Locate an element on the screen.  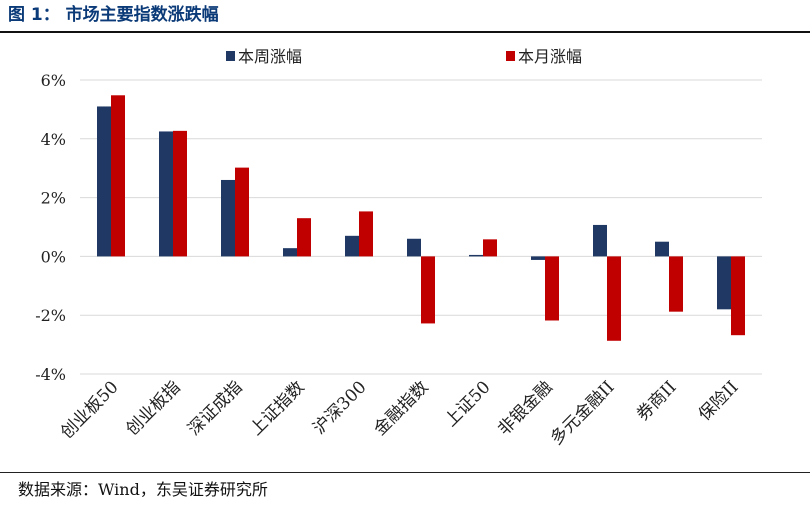
title-divider is located at coordinates (405, 32).